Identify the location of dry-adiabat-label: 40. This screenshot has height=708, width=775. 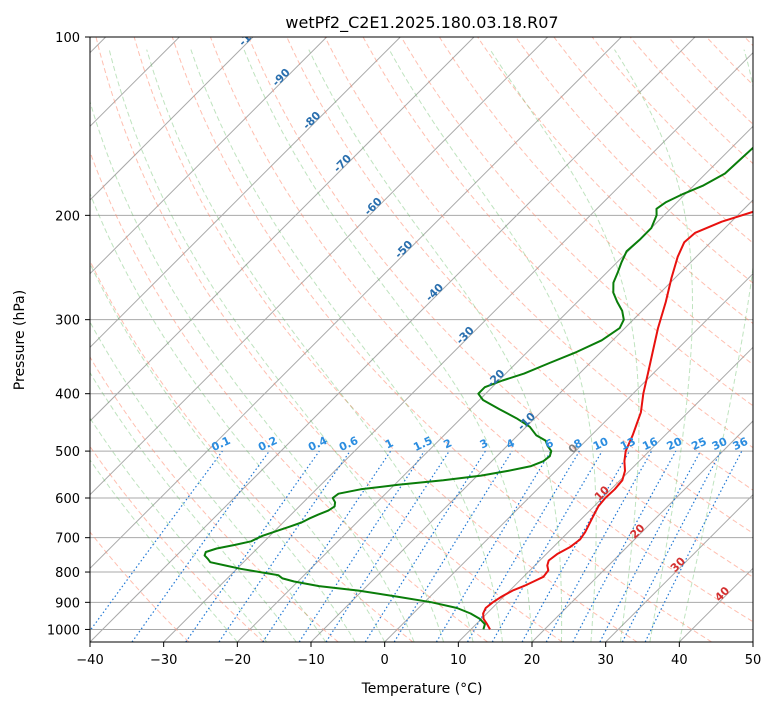
(722, 594).